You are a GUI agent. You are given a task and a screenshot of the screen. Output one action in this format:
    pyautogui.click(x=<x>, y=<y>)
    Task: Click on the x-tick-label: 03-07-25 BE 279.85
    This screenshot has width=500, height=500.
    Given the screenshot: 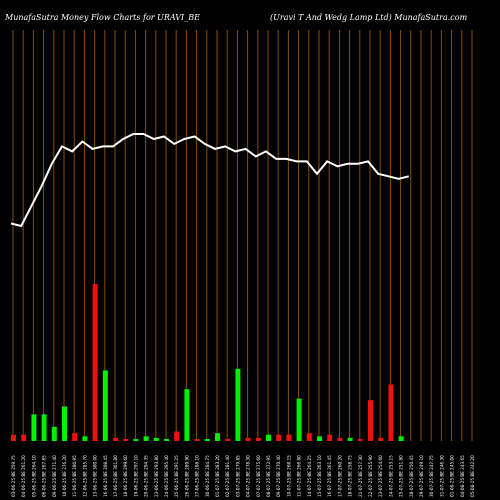 What is the action you would take?
    pyautogui.click(x=237, y=476)
    